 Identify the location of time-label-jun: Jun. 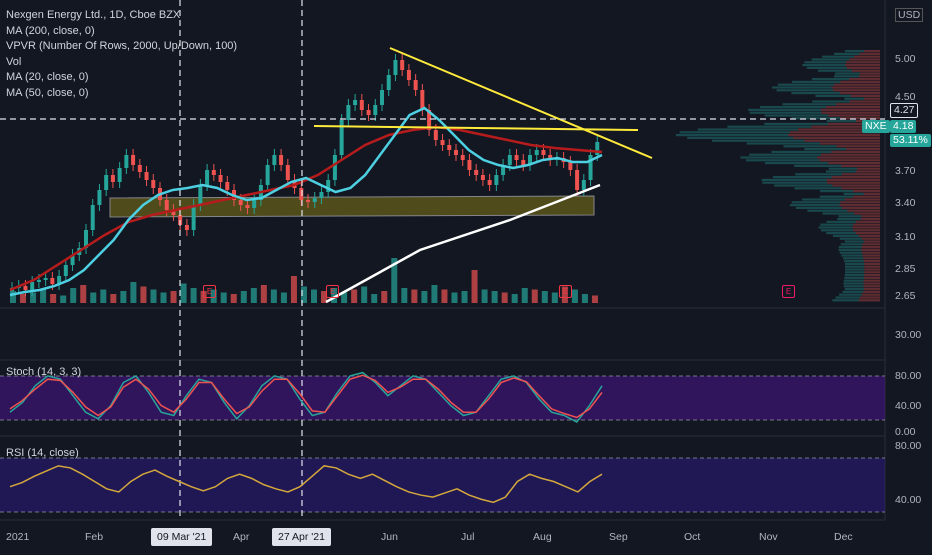
(389, 537).